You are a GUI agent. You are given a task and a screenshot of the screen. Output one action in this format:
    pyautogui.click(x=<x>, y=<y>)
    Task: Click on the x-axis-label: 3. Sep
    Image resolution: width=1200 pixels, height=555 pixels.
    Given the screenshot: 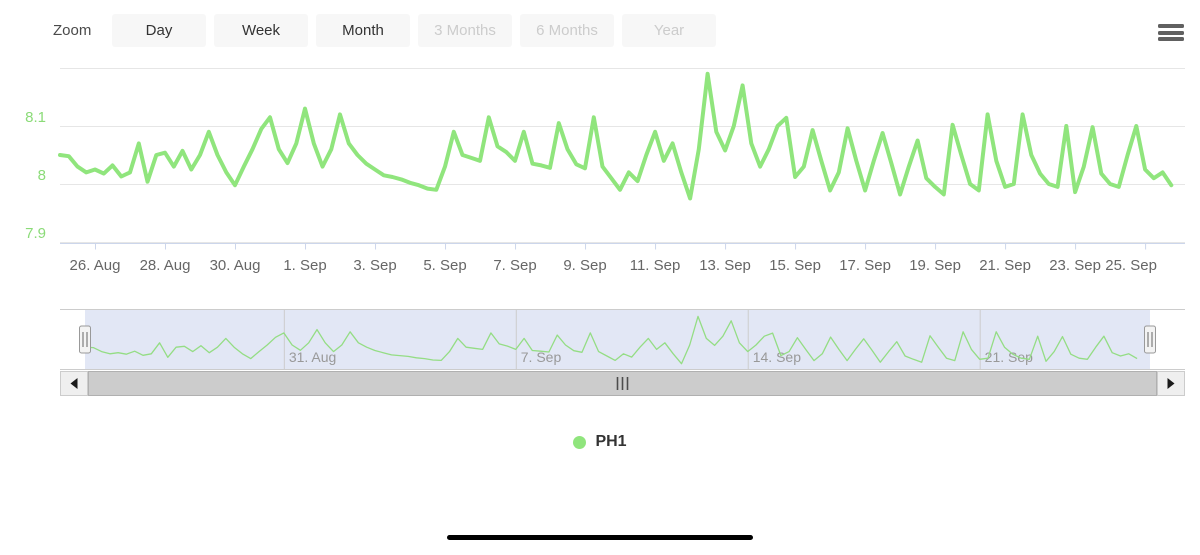 What is the action you would take?
    pyautogui.click(x=374, y=265)
    